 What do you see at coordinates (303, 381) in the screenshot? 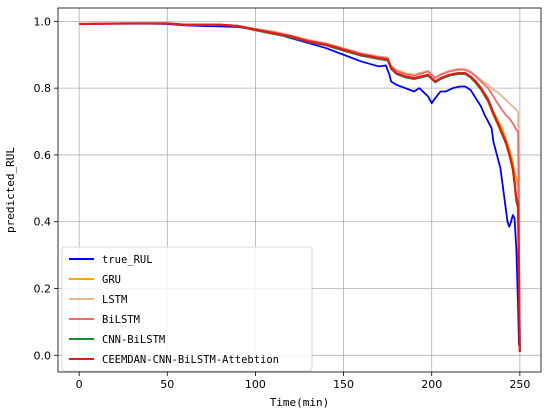
I see `x-axis-ticks: 0 50 100 150 200 250` at bounding box center [303, 381].